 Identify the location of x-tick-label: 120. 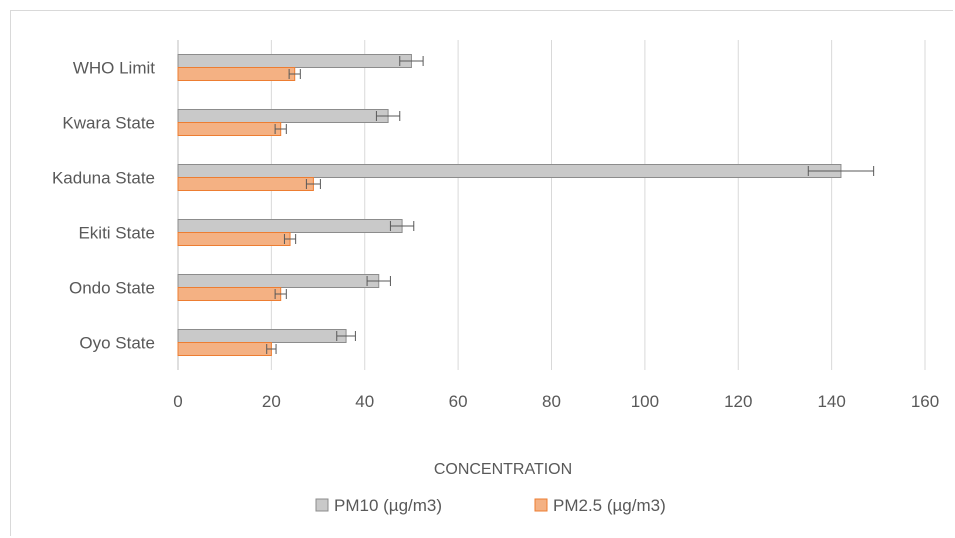
(738, 401).